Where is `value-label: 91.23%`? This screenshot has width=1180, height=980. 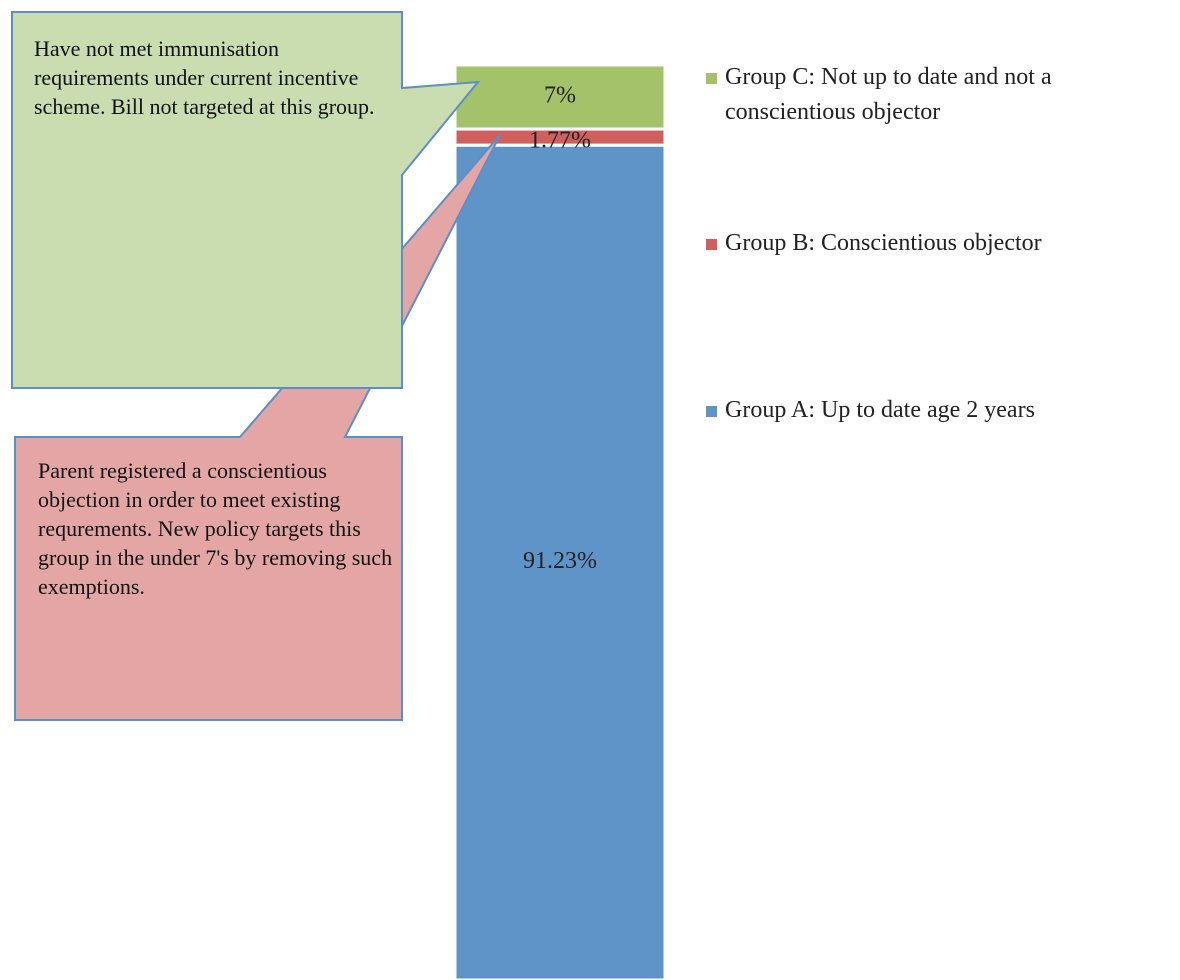
value-label: 91.23% is located at coordinates (560, 561).